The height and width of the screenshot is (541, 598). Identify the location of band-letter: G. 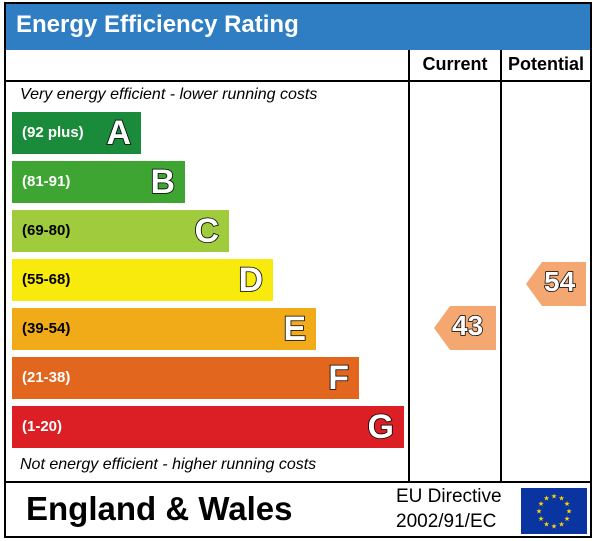
(381, 427).